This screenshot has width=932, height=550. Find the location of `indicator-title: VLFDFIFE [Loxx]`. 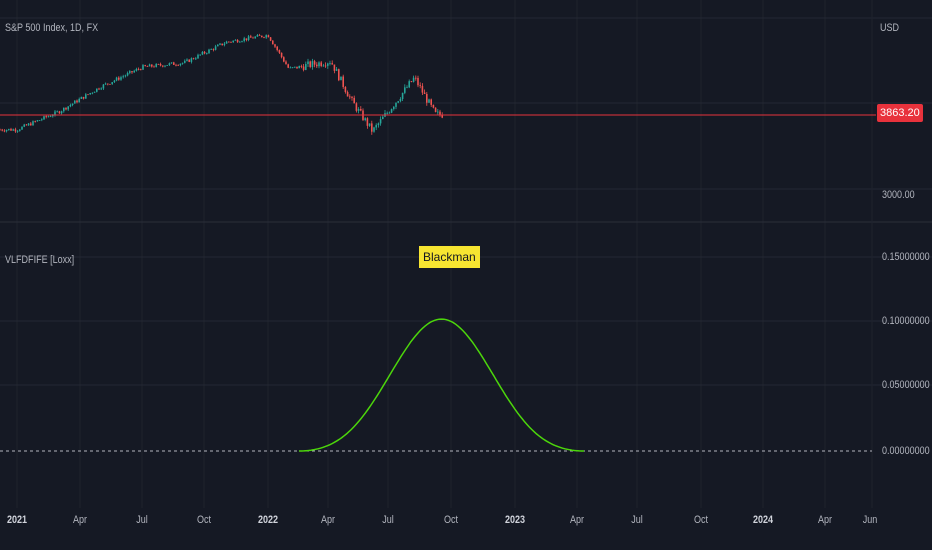

indicator-title: VLFDFIFE [Loxx] is located at coordinates (40, 260).